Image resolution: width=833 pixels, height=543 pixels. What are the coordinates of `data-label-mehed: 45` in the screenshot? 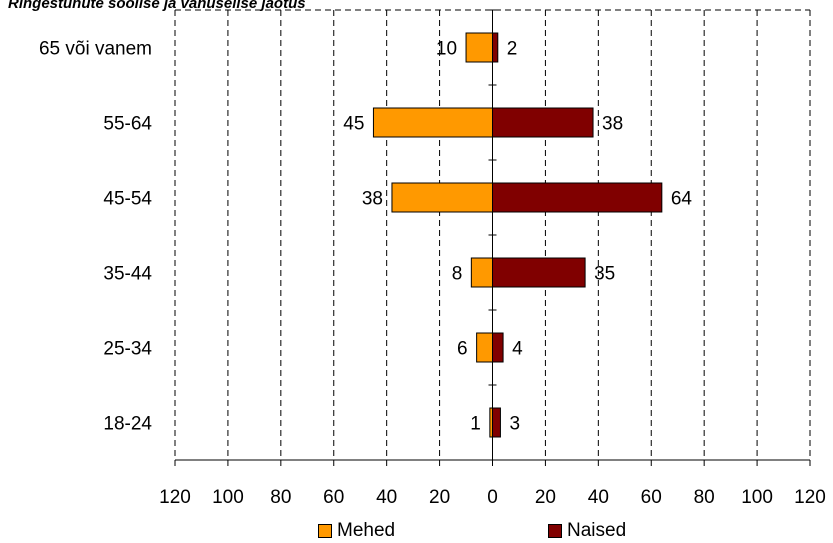 It's located at (353, 124).